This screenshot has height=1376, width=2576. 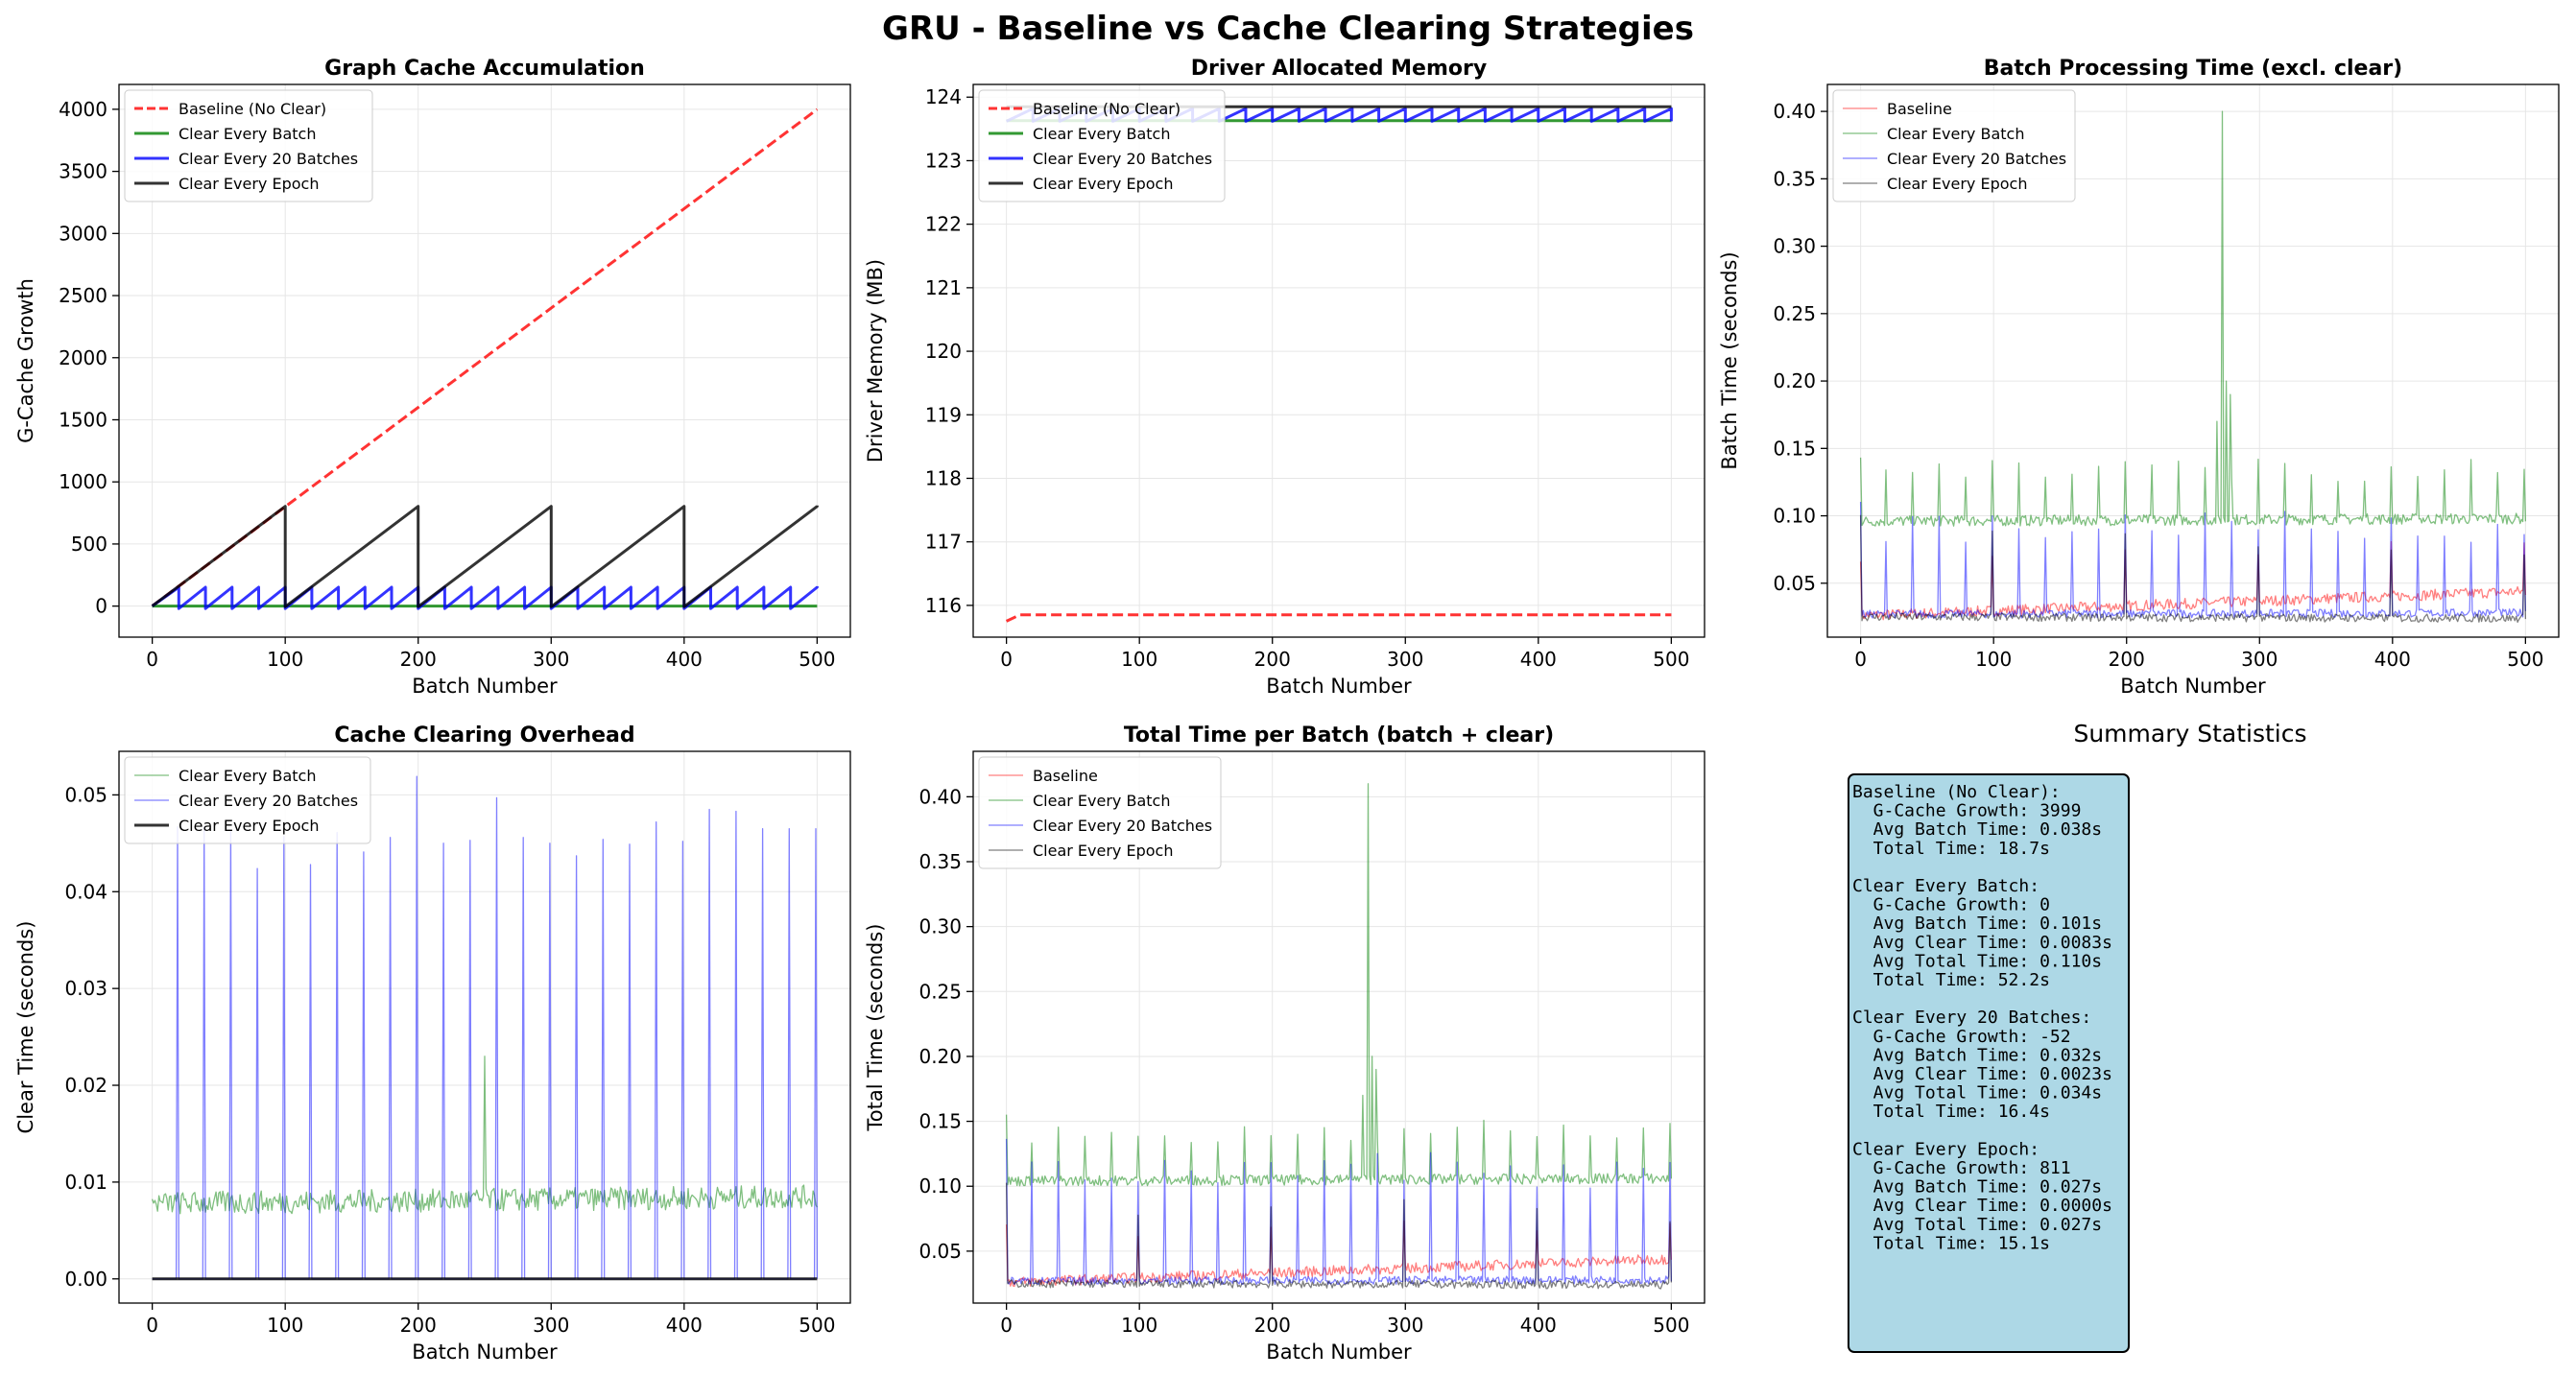 I want to click on y-tick-label: 3000, so click(x=83, y=233).